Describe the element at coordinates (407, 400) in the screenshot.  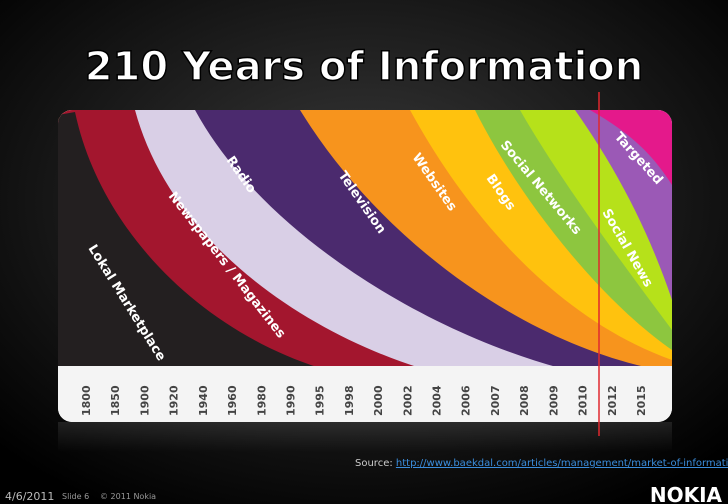
I see `year-label: 2002` at that location.